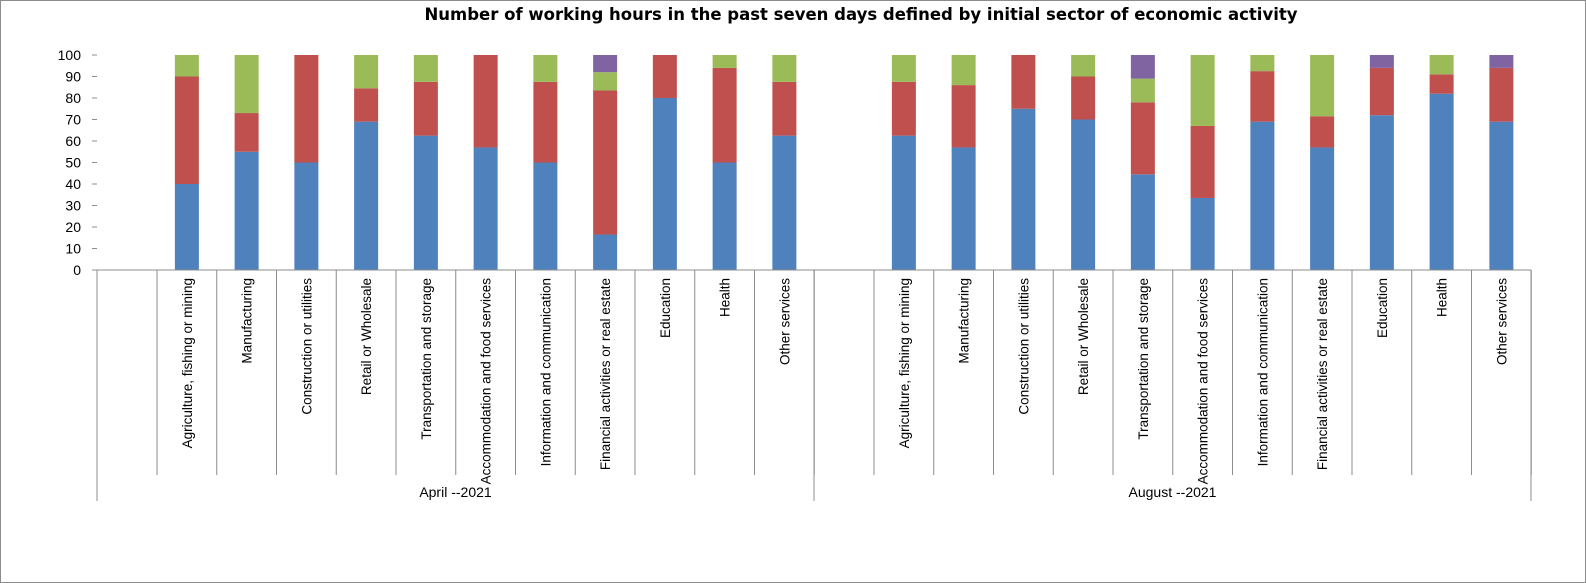 The width and height of the screenshot is (1586, 583). I want to click on group-label: April --2021, so click(455, 492).